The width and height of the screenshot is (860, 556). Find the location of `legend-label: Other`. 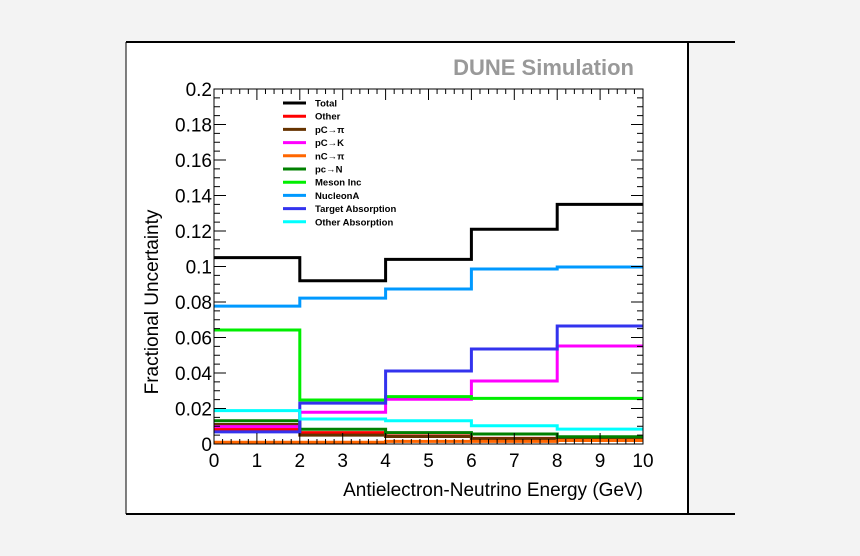

legend-label: Other is located at coordinates (328, 117).